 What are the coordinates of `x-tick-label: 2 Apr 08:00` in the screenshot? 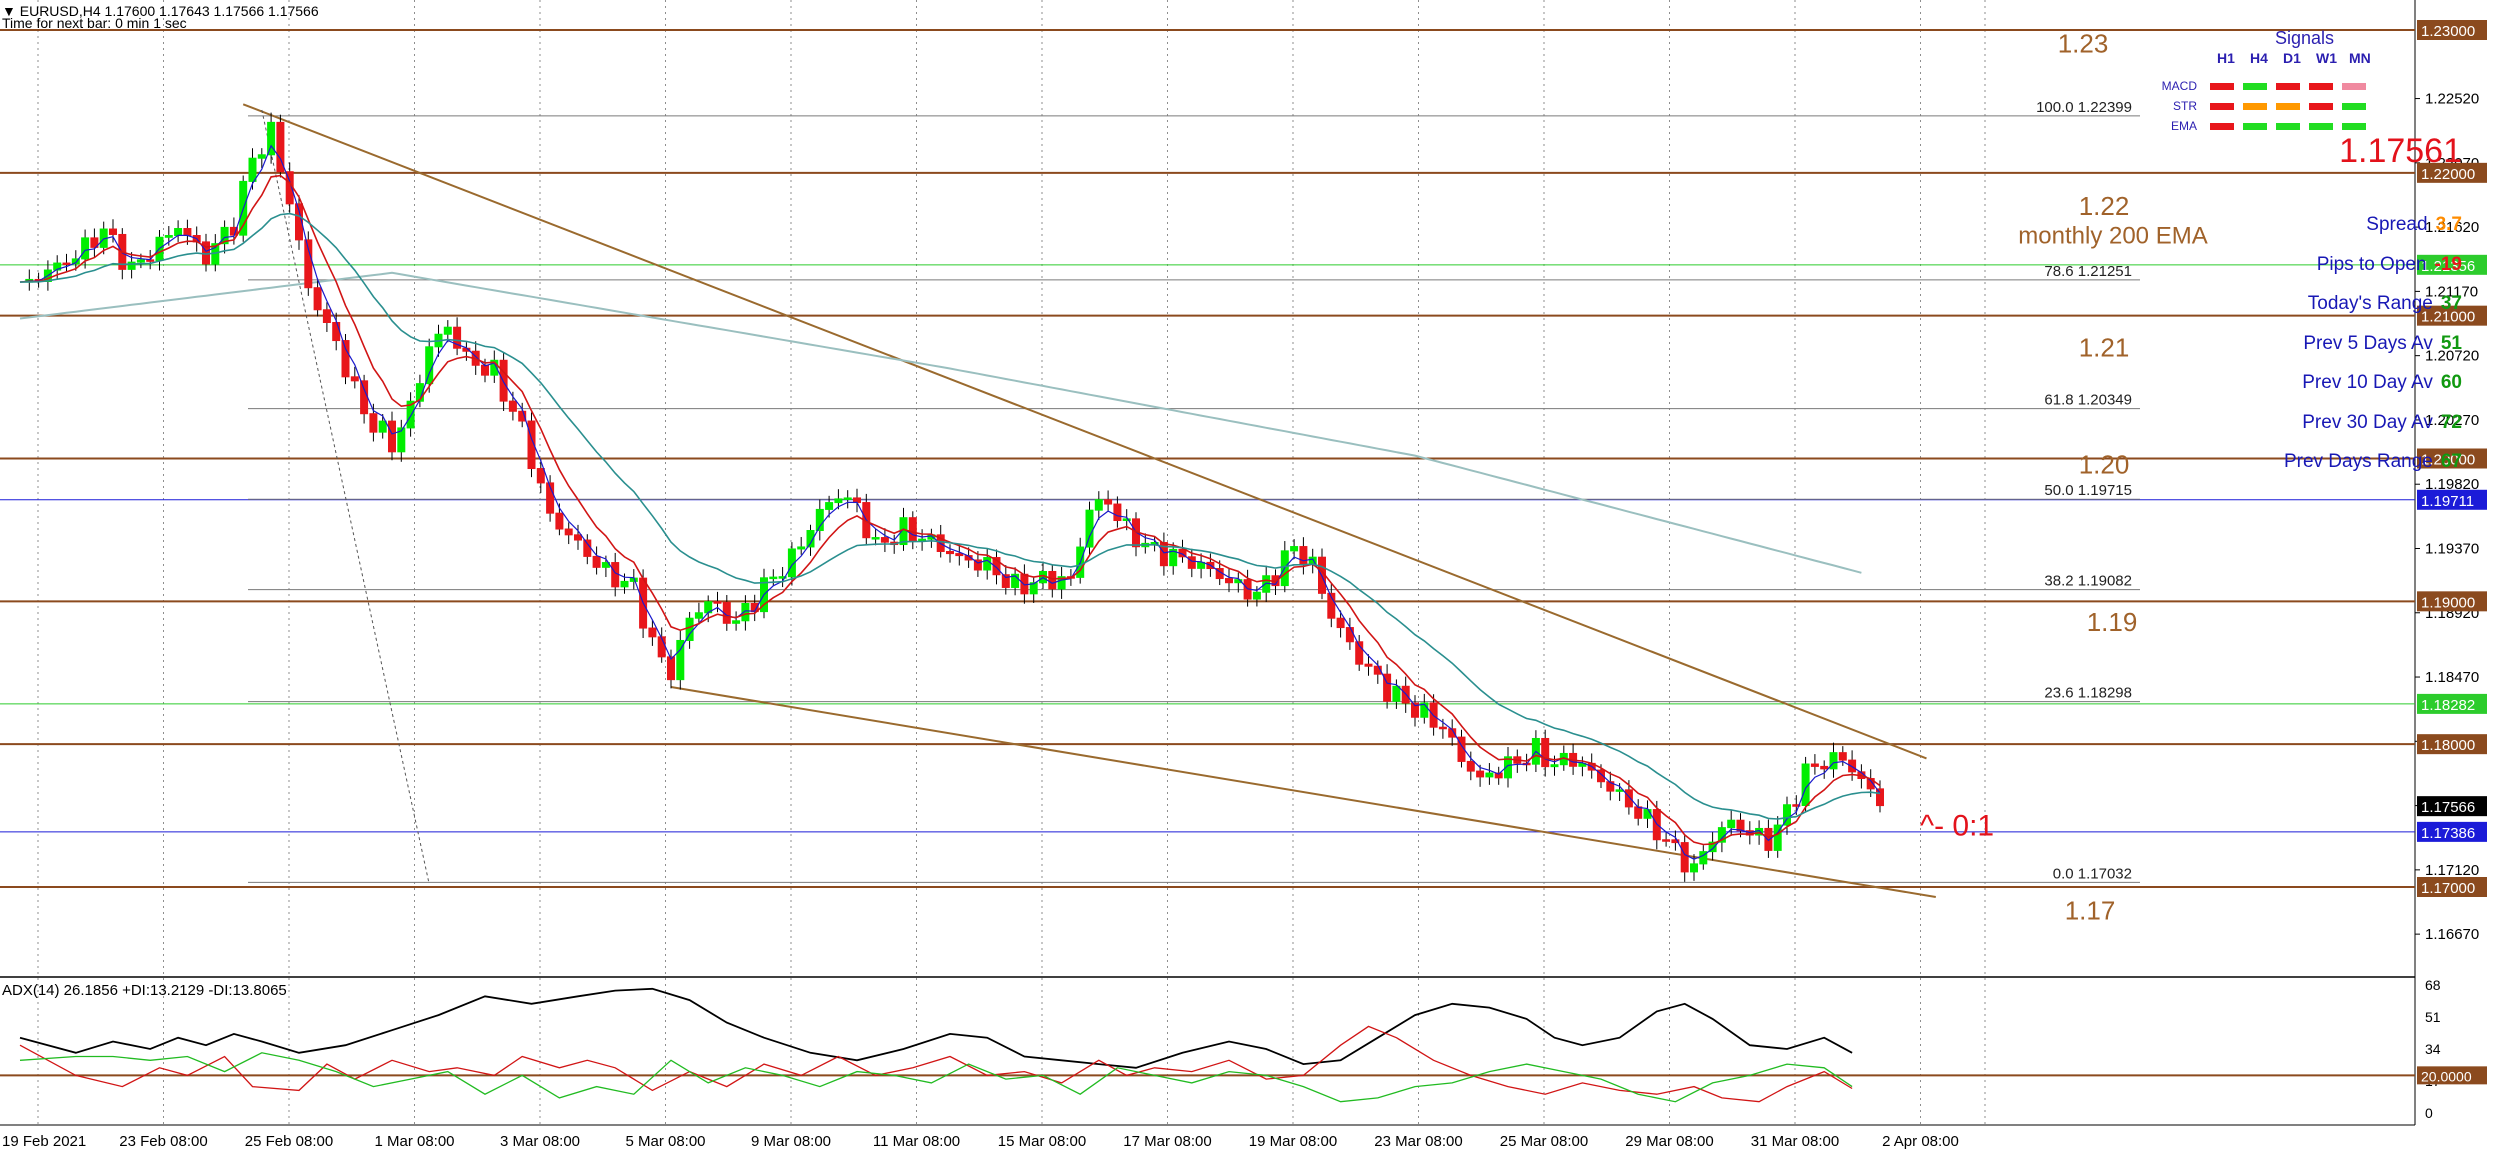 It's located at (1920, 1141).